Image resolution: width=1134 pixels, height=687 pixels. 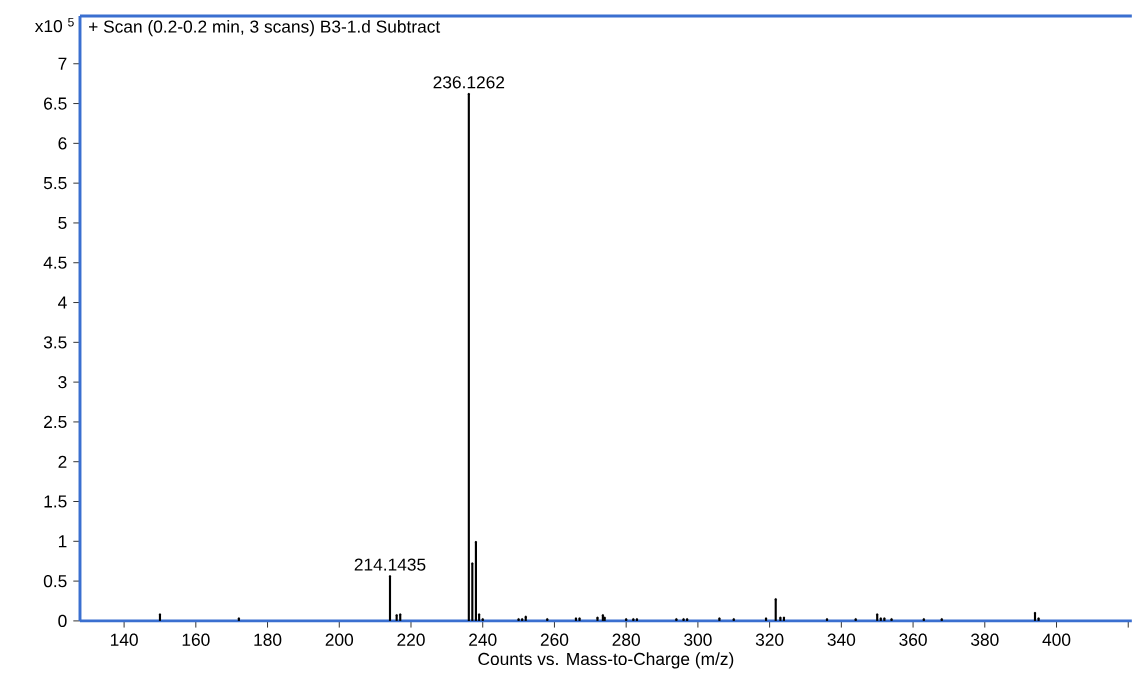 I want to click on x-tick-label: 240, so click(x=483, y=639).